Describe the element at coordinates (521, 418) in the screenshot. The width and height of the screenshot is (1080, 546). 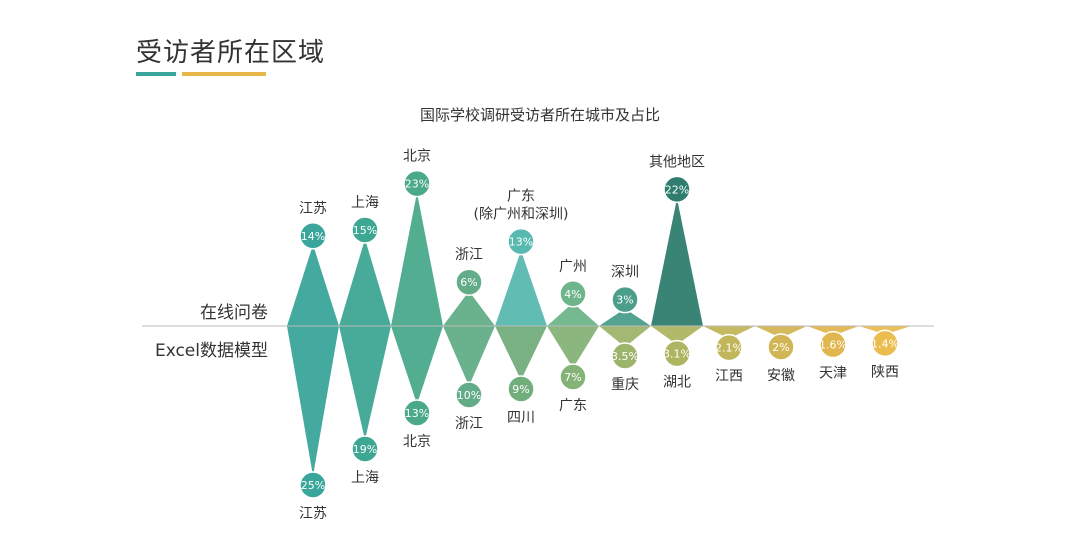
I see `bottom-category-label: 四川` at that location.